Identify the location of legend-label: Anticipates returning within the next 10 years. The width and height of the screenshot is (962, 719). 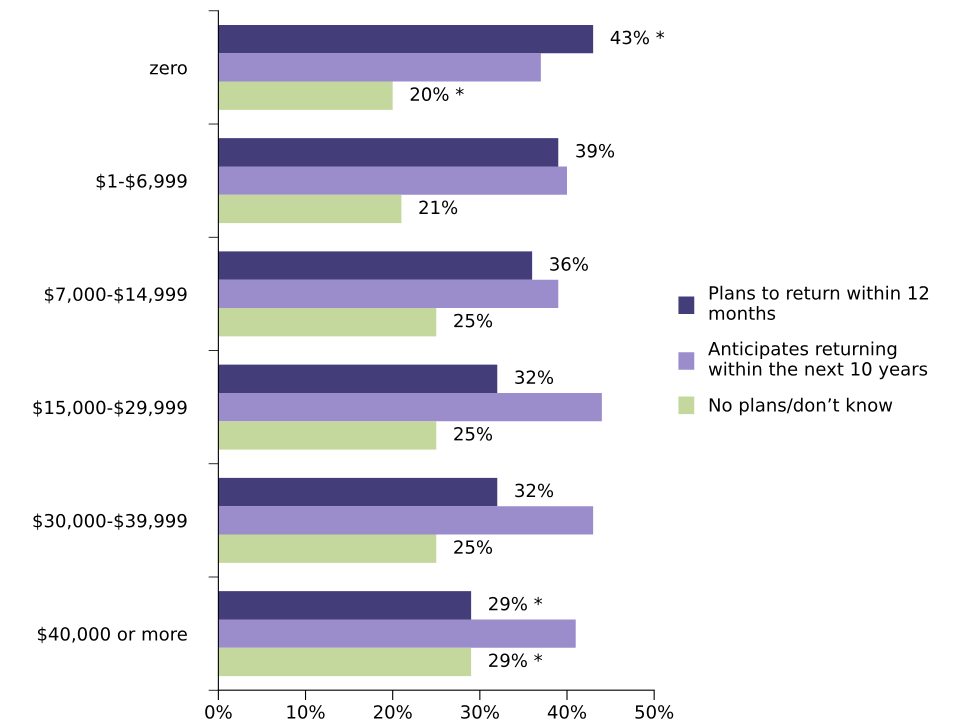
(818, 361).